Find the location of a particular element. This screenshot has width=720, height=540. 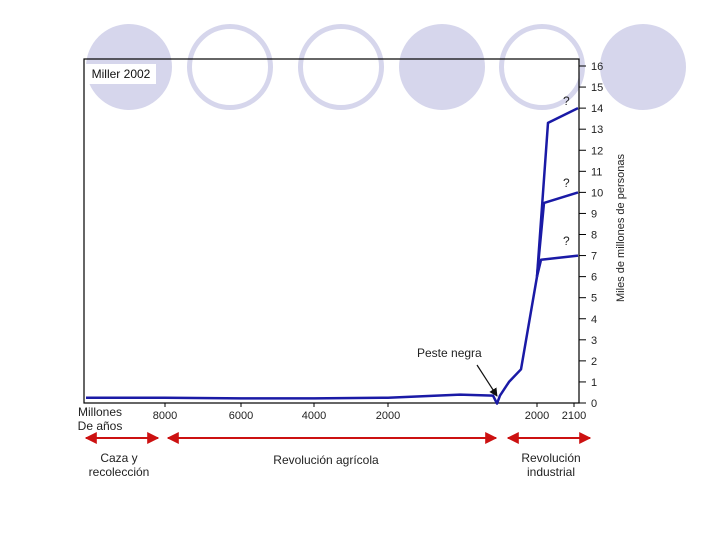

x-tick-label: 6000 is located at coordinates (241, 416).